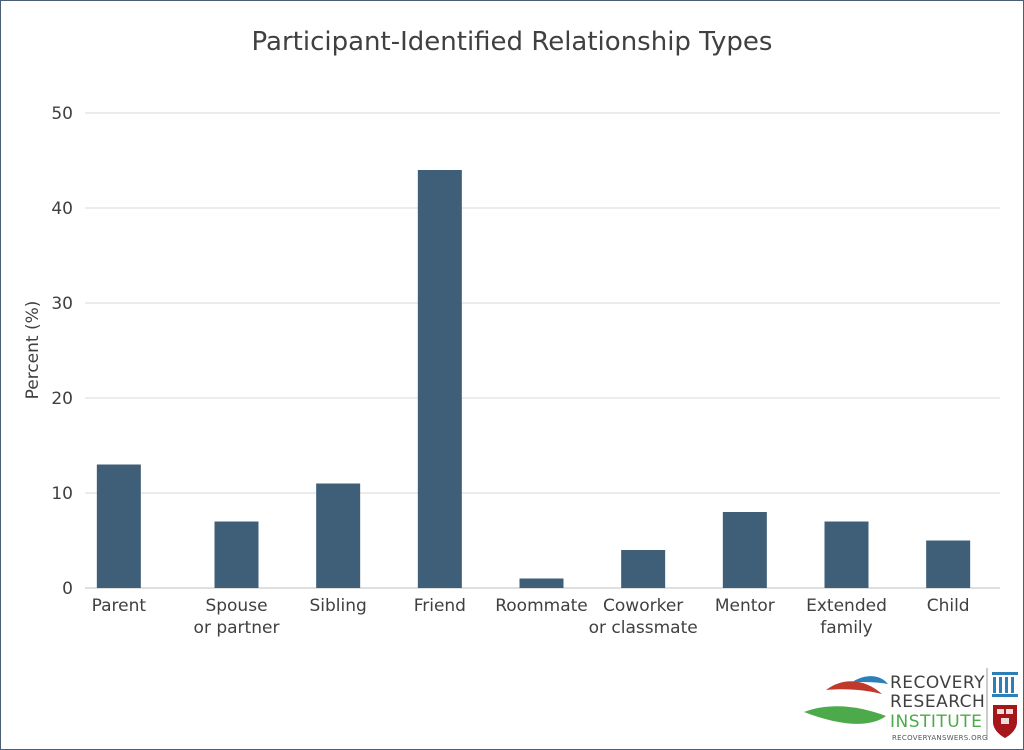 This screenshot has height=750, width=1024. Describe the element at coordinates (440, 606) in the screenshot. I see `x-tick-label: Friend` at that location.